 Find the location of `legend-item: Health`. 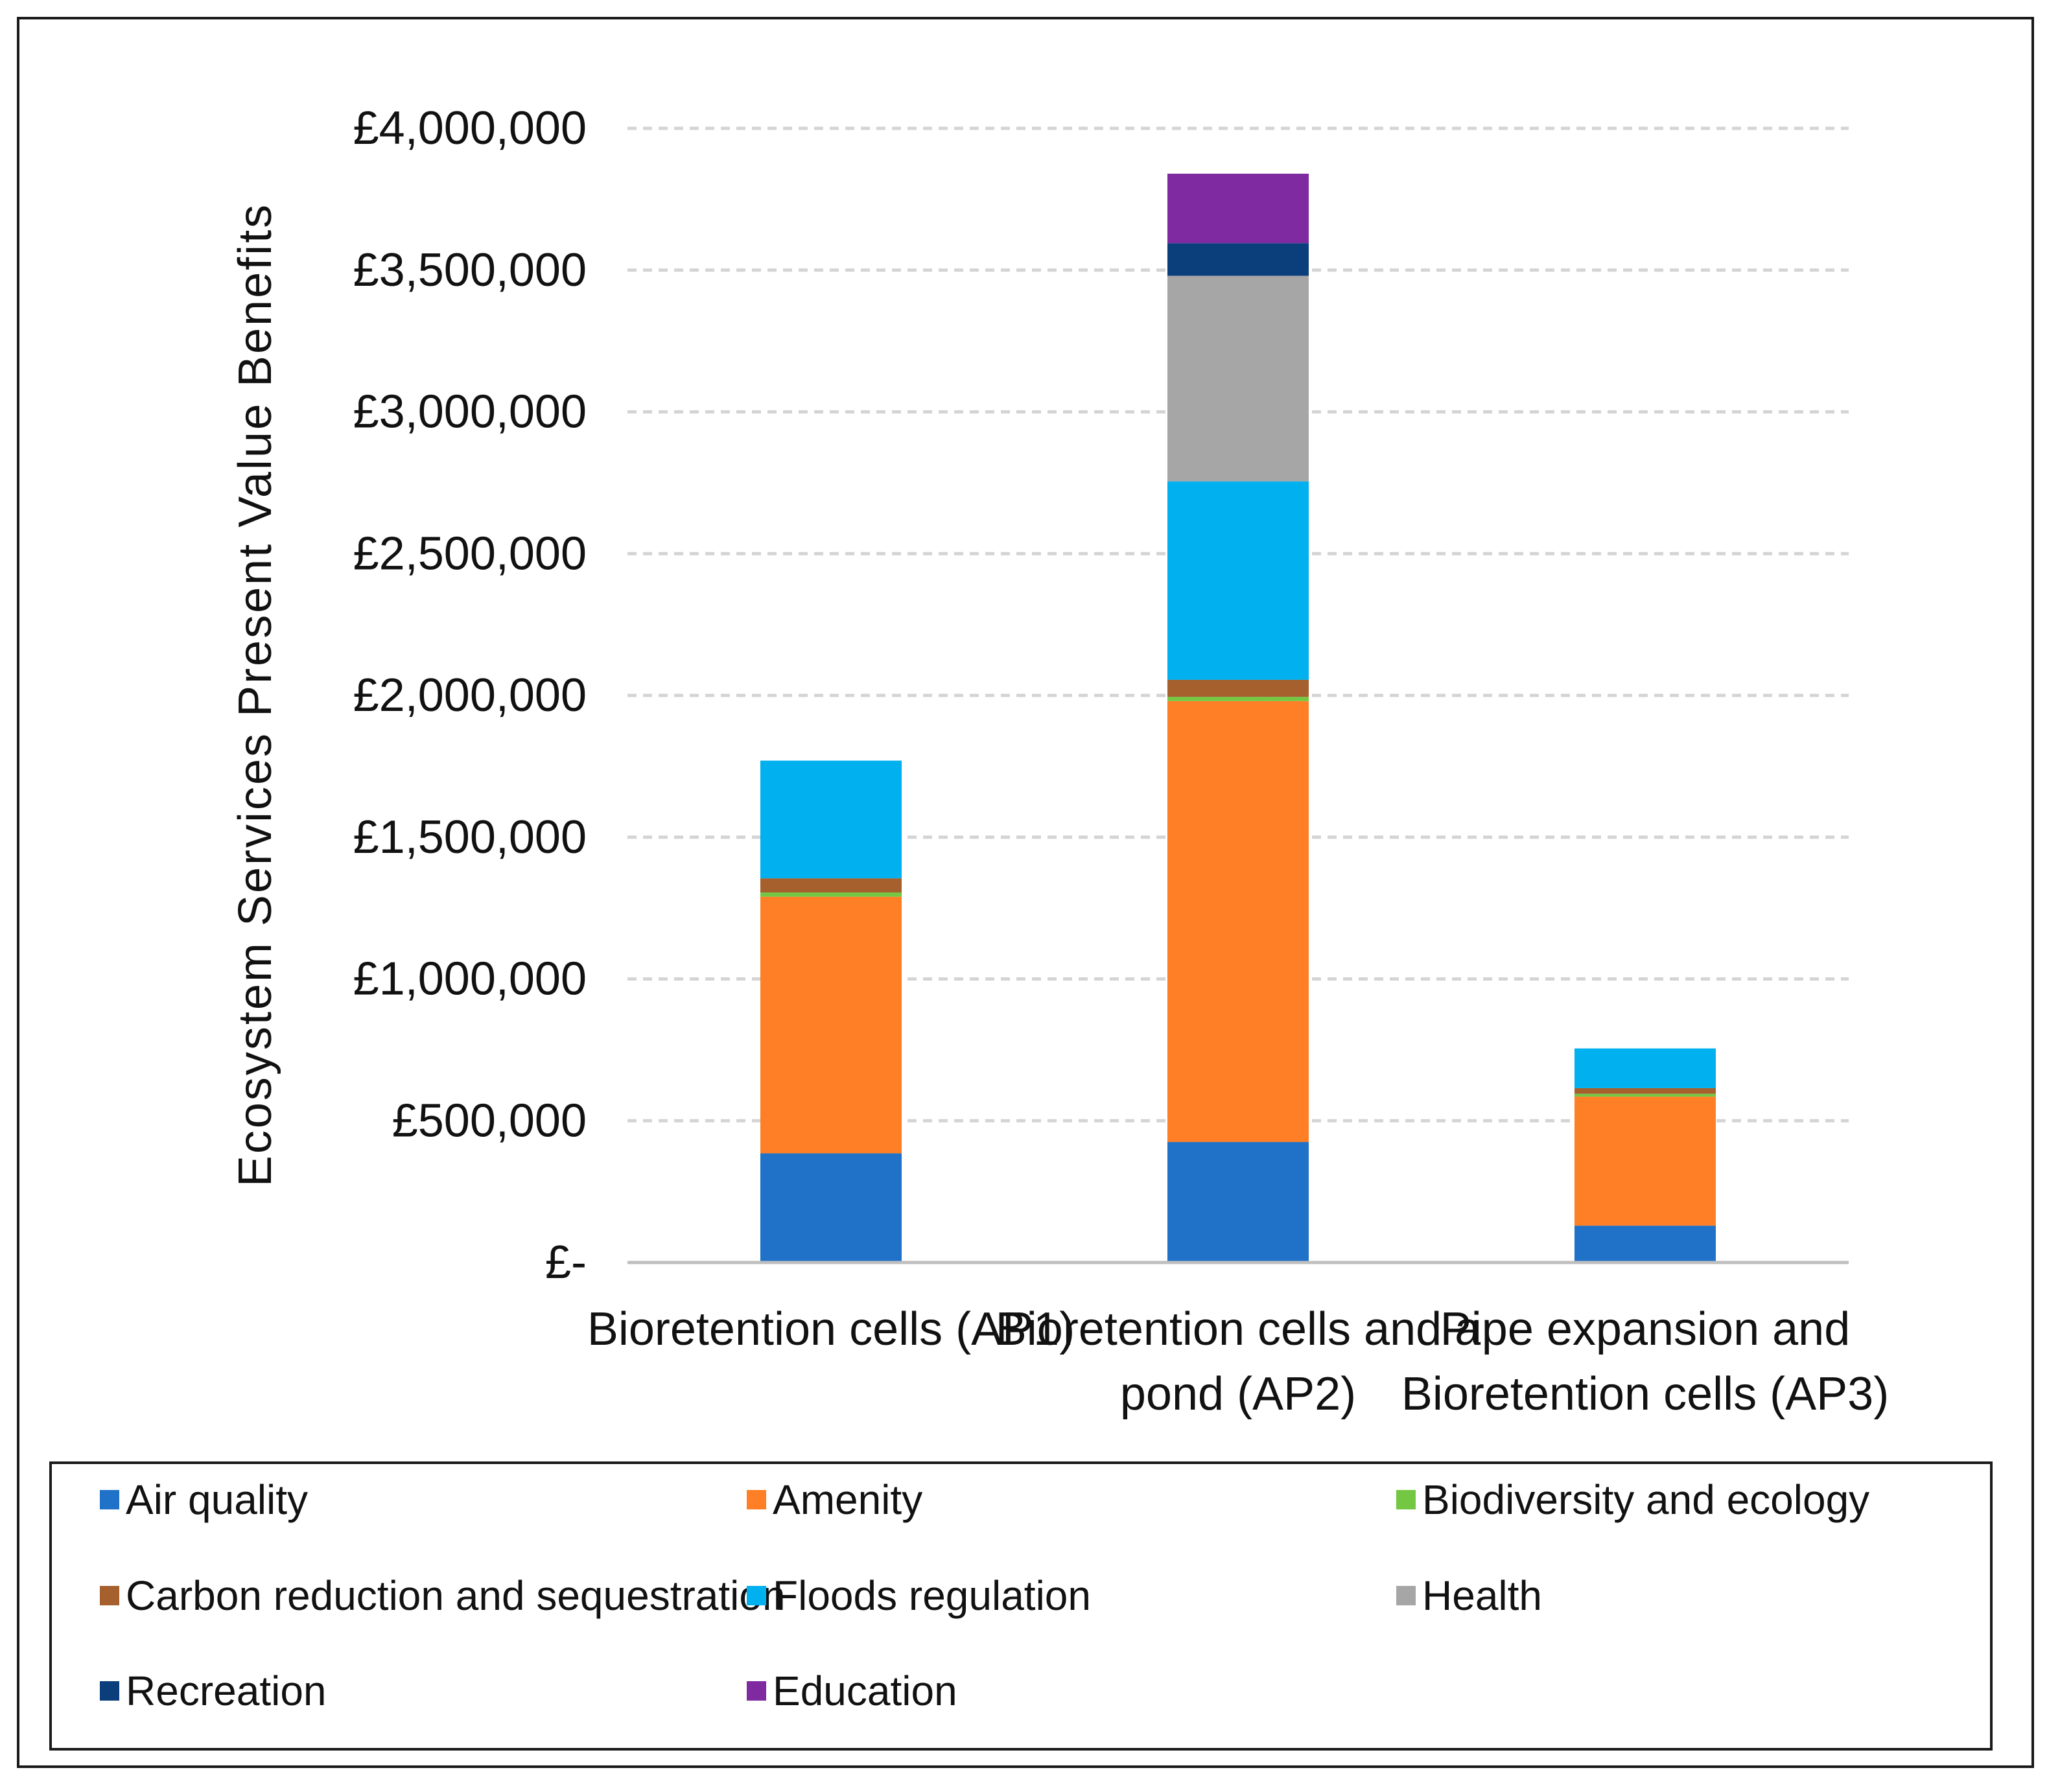

legend-item: Health is located at coordinates (1469, 1596).